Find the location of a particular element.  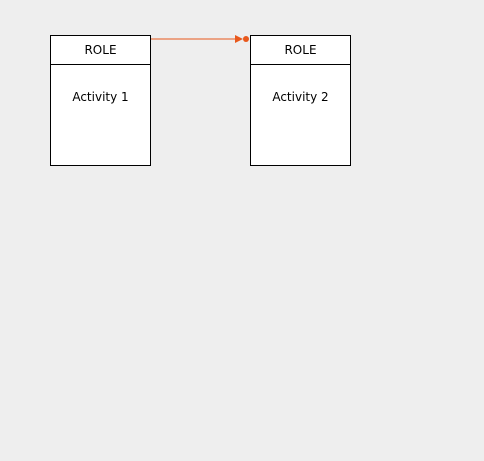

activity-1: Activity 1 is located at coordinates (100, 97).